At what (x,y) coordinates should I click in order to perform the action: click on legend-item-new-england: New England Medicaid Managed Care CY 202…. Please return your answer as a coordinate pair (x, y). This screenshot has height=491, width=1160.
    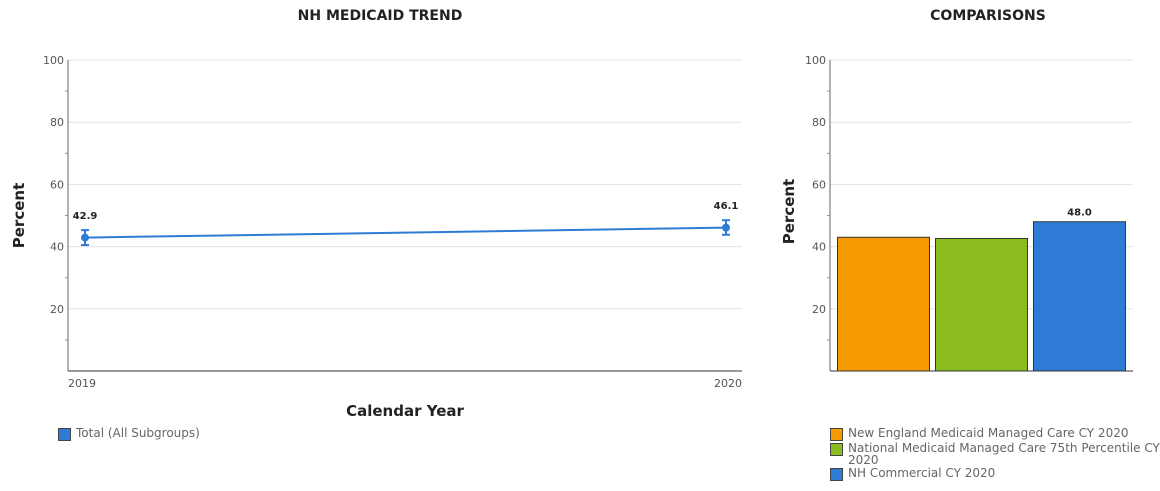
    Looking at the image, I should click on (995, 434).